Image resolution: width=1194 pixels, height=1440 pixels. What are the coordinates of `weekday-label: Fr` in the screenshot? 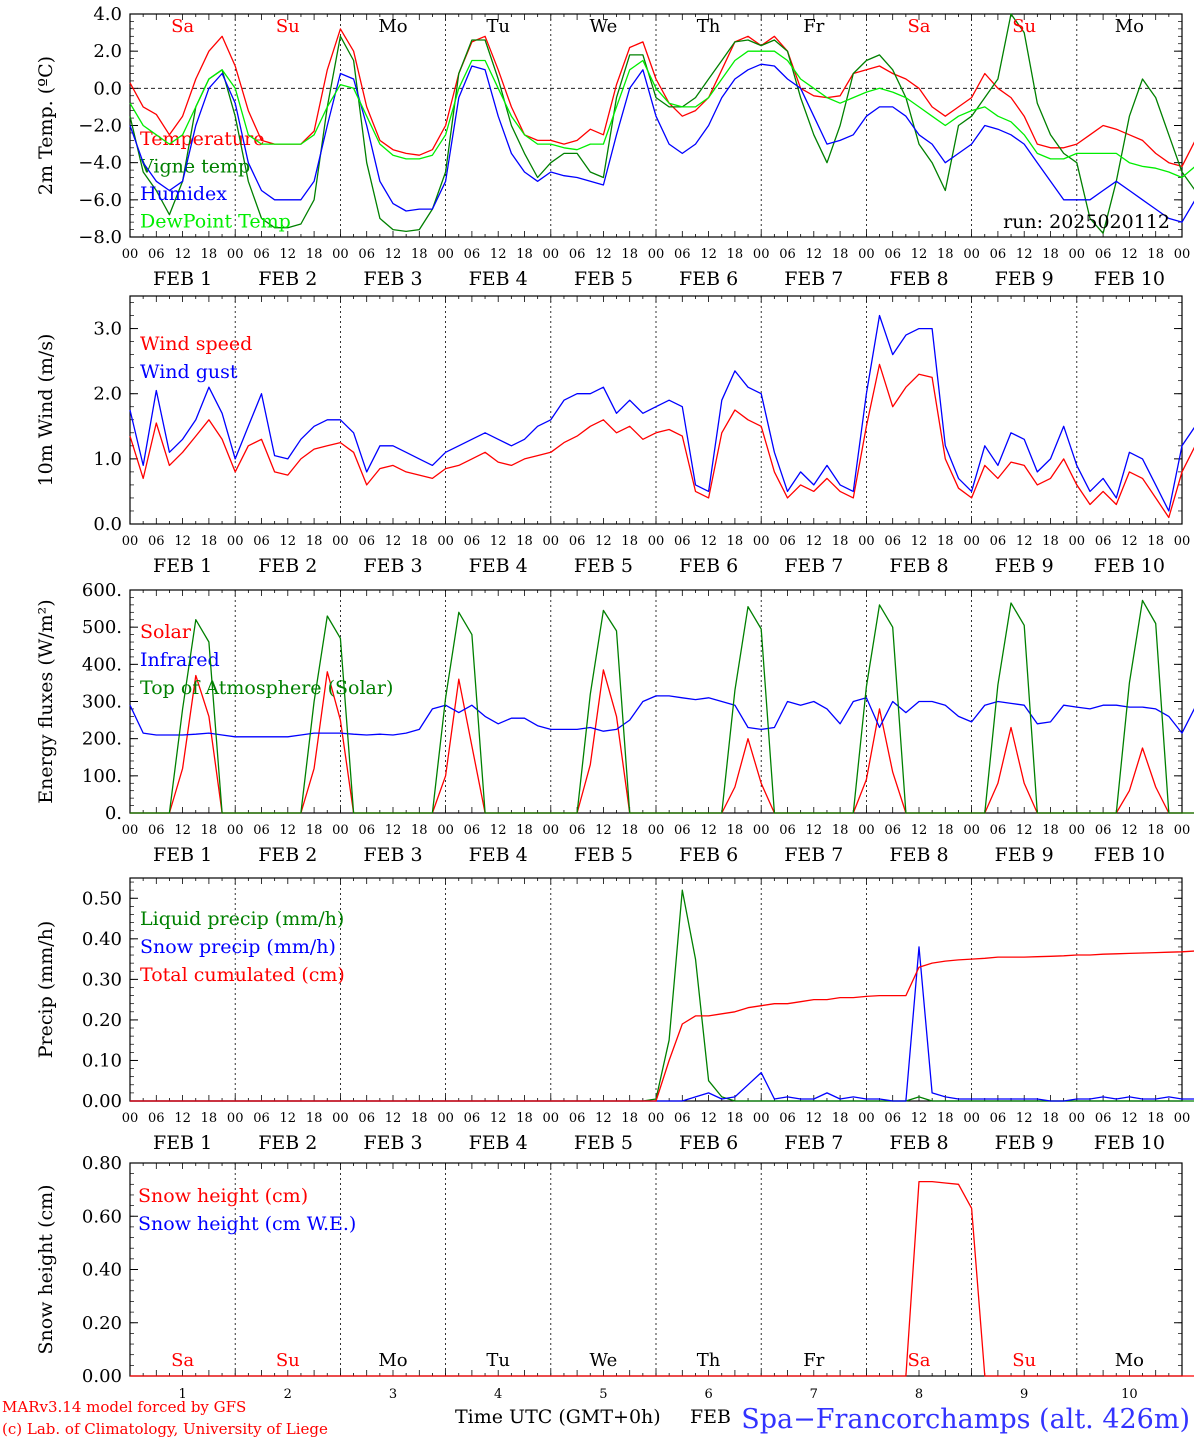 It's located at (813, 26).